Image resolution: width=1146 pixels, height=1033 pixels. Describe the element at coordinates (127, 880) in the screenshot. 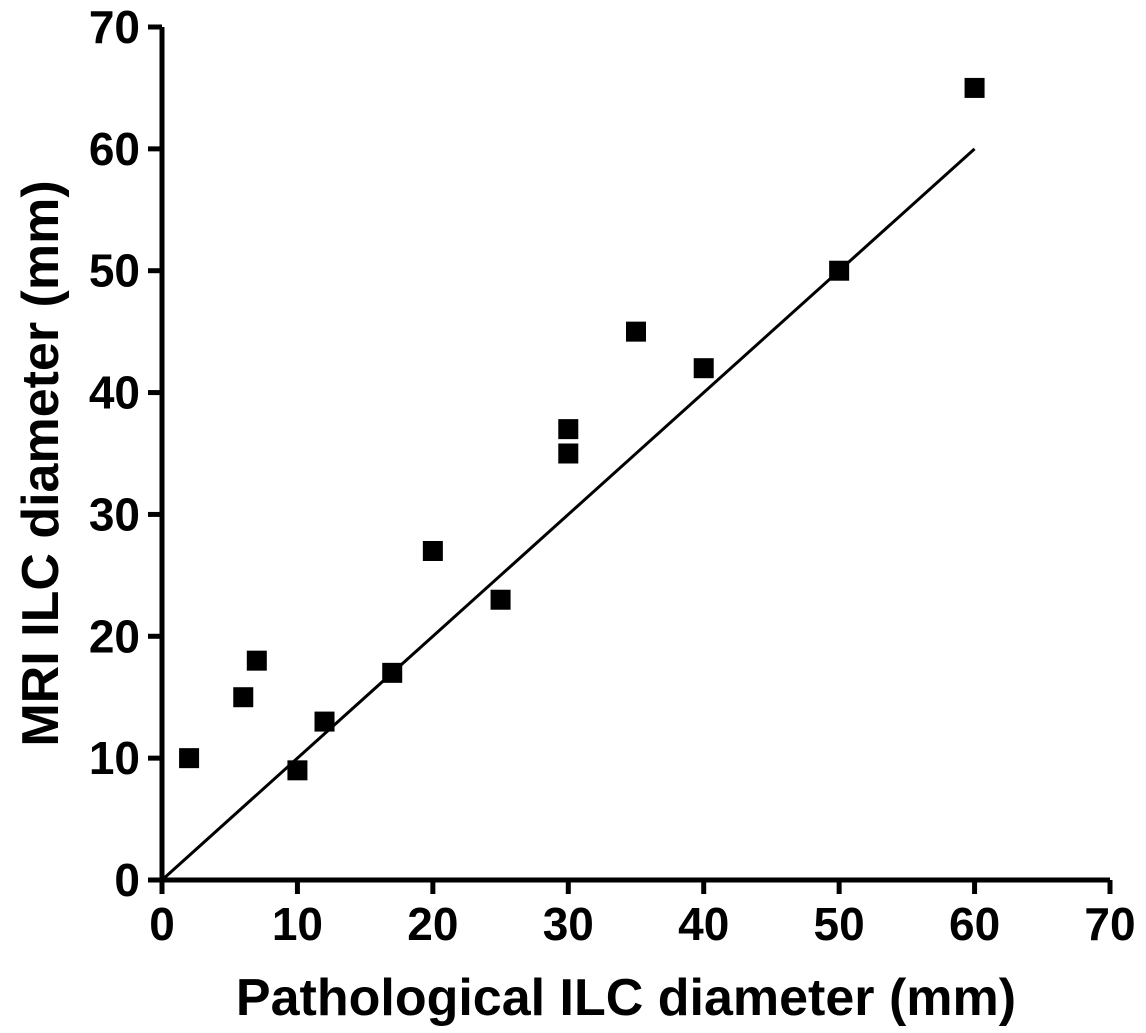

I see `y-tick-label: 0` at that location.